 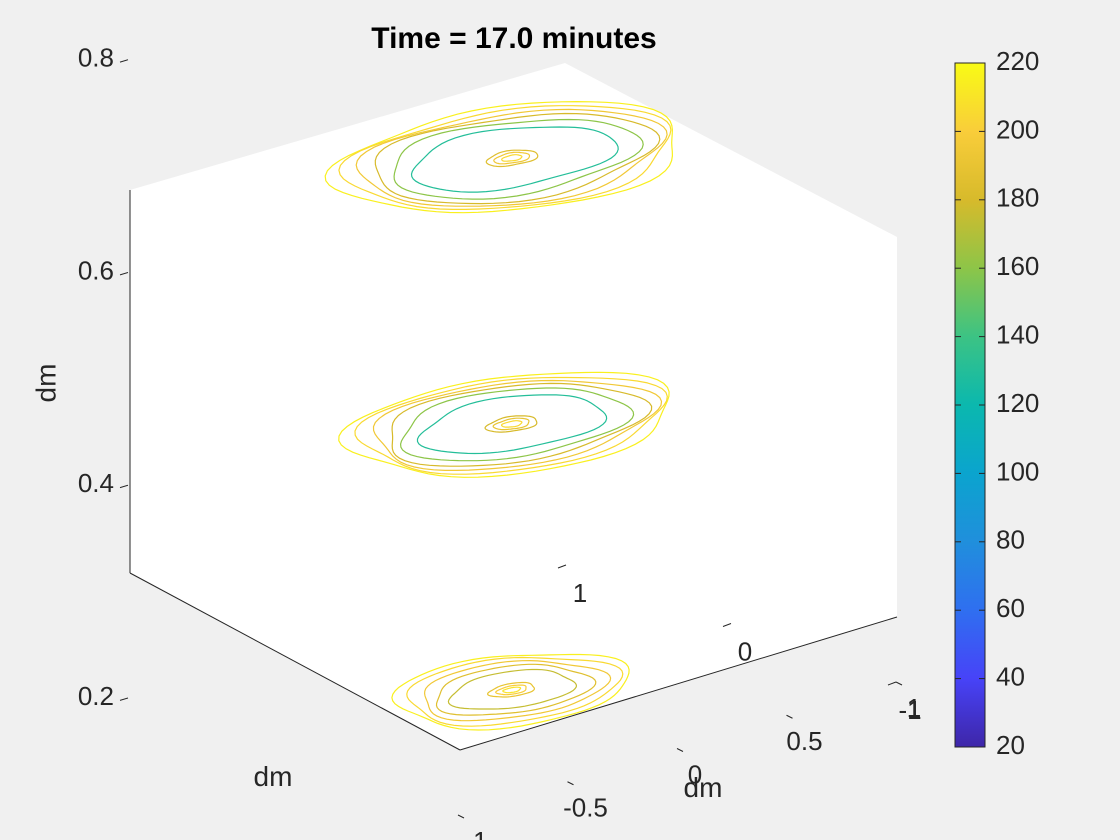 What do you see at coordinates (1010, 676) in the screenshot?
I see `colorbar-tick-label: 40` at bounding box center [1010, 676].